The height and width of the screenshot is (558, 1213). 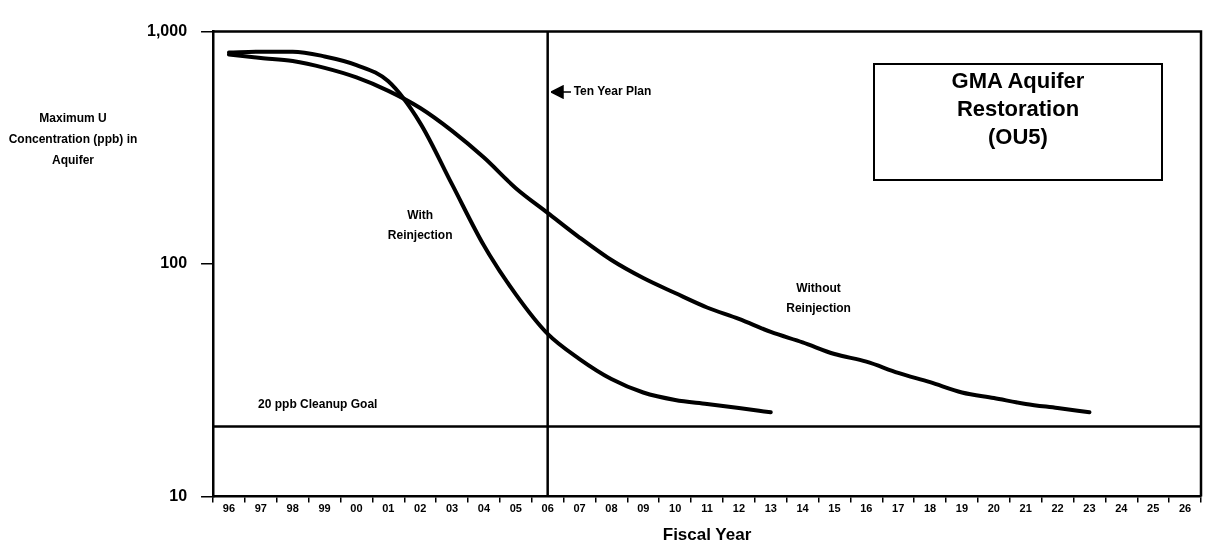 I want to click on x-tick-label: 07, so click(x=579, y=508).